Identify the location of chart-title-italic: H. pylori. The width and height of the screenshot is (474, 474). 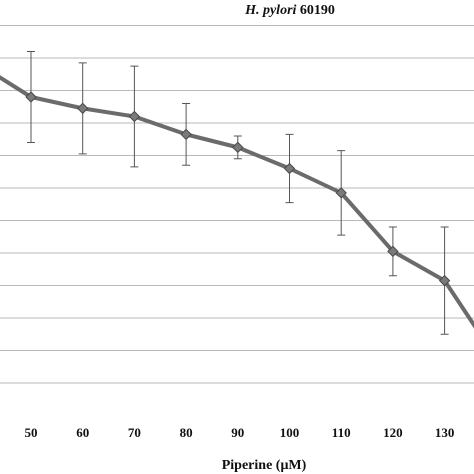
(270, 10).